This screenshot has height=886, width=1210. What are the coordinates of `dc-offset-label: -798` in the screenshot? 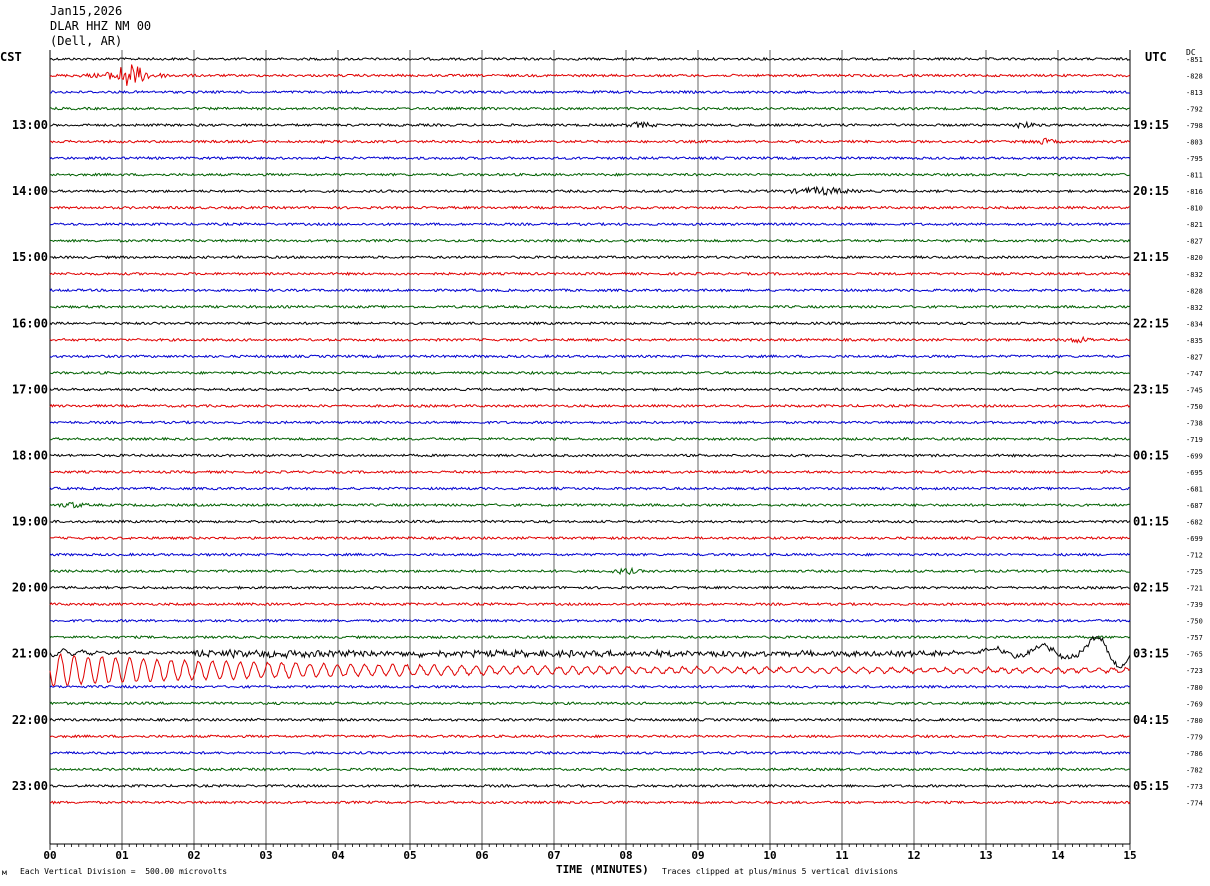 It's located at (1194, 126).